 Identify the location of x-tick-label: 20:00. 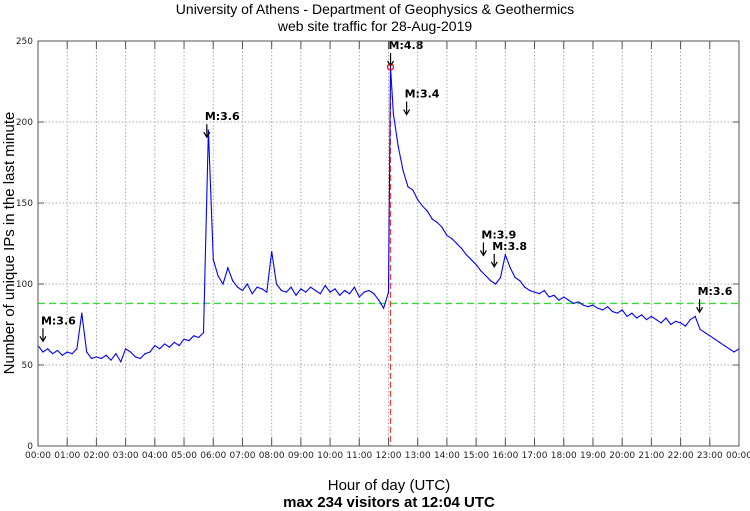
(622, 456).